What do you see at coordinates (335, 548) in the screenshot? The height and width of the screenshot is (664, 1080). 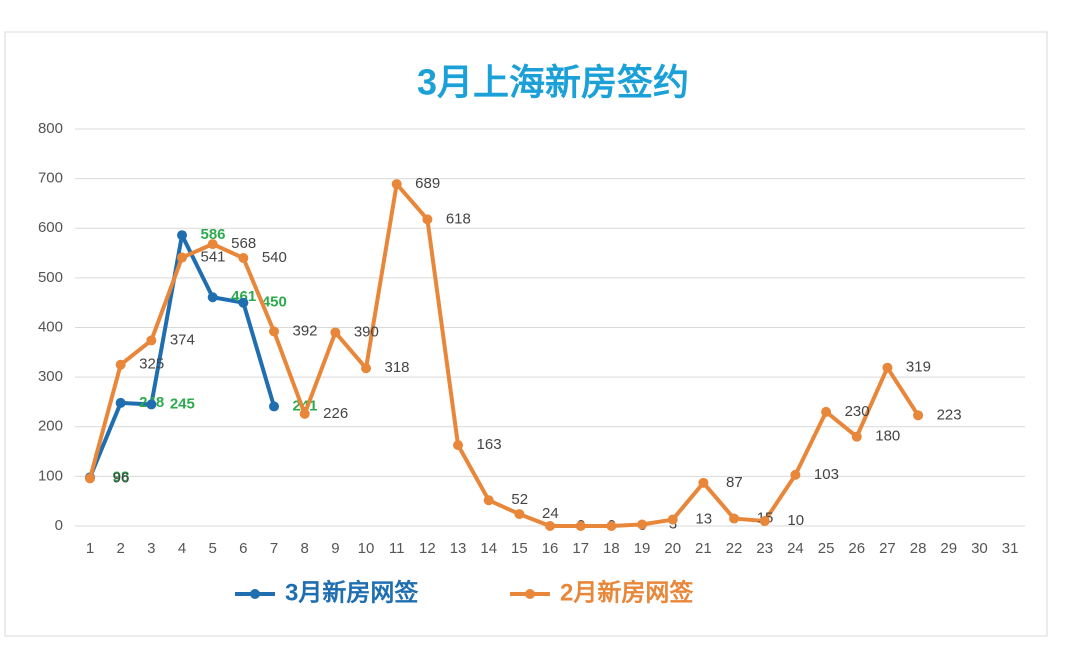 I see `x-tick-label: 9` at bounding box center [335, 548].